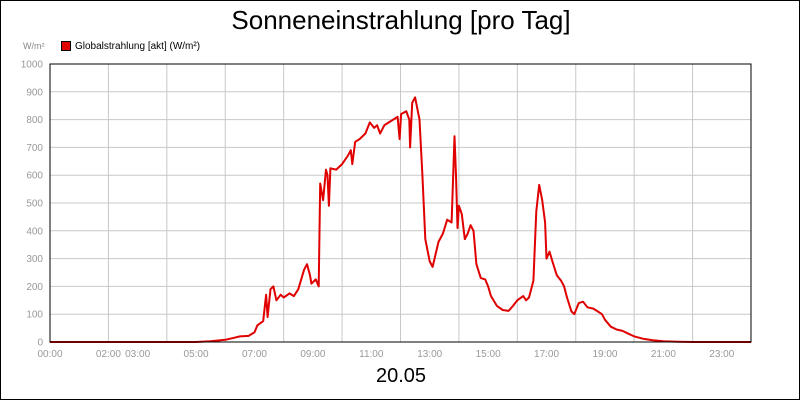  I want to click on y-tick-label: 300, so click(34, 259).